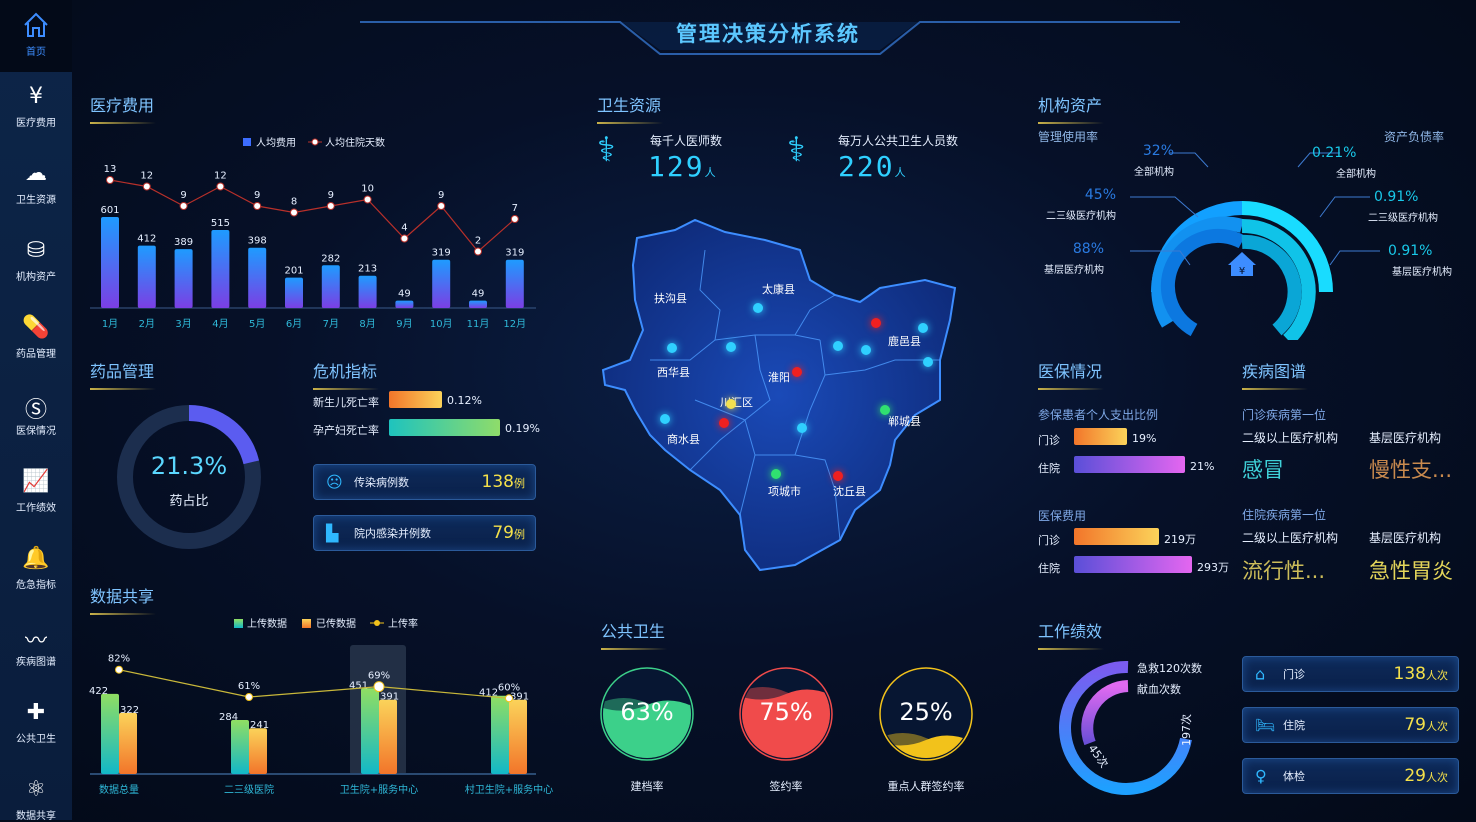  Describe the element at coordinates (1284, 415) in the screenshot. I see `outpatient-title: 门诊疾病第一位` at that location.